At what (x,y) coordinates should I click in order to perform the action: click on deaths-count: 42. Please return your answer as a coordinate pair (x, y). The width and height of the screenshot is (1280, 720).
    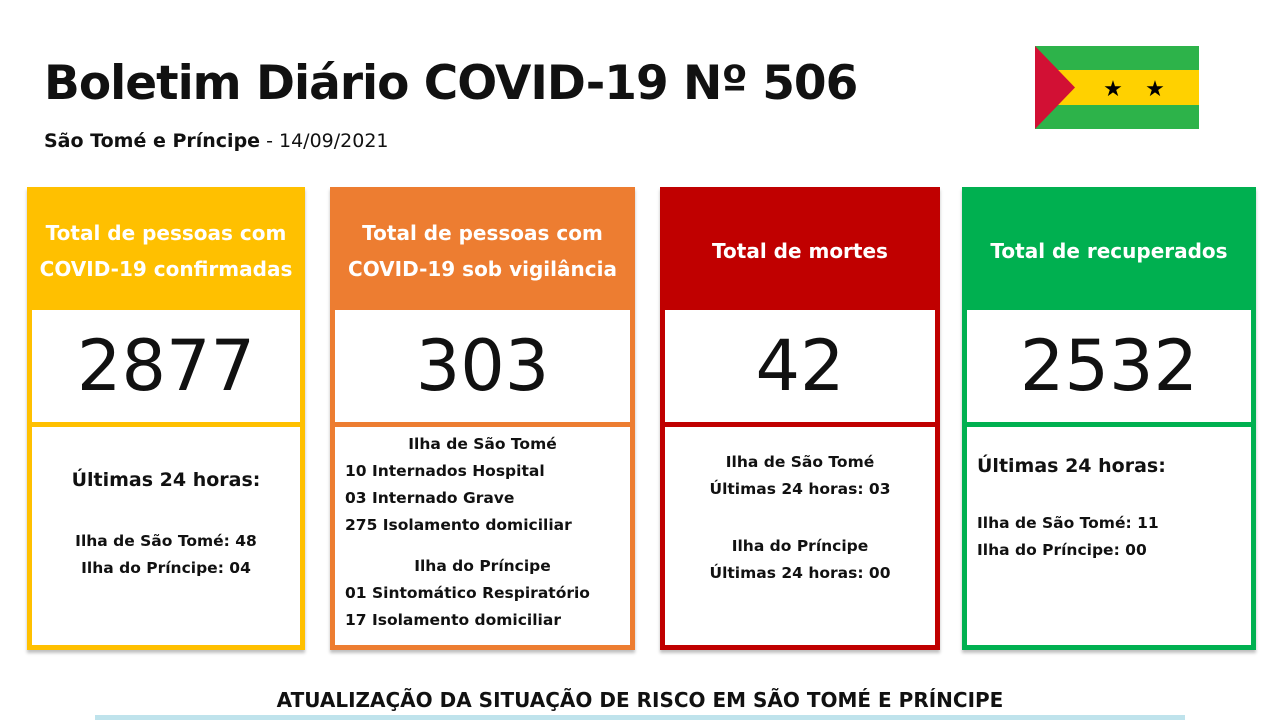
    Looking at the image, I should click on (800, 368).